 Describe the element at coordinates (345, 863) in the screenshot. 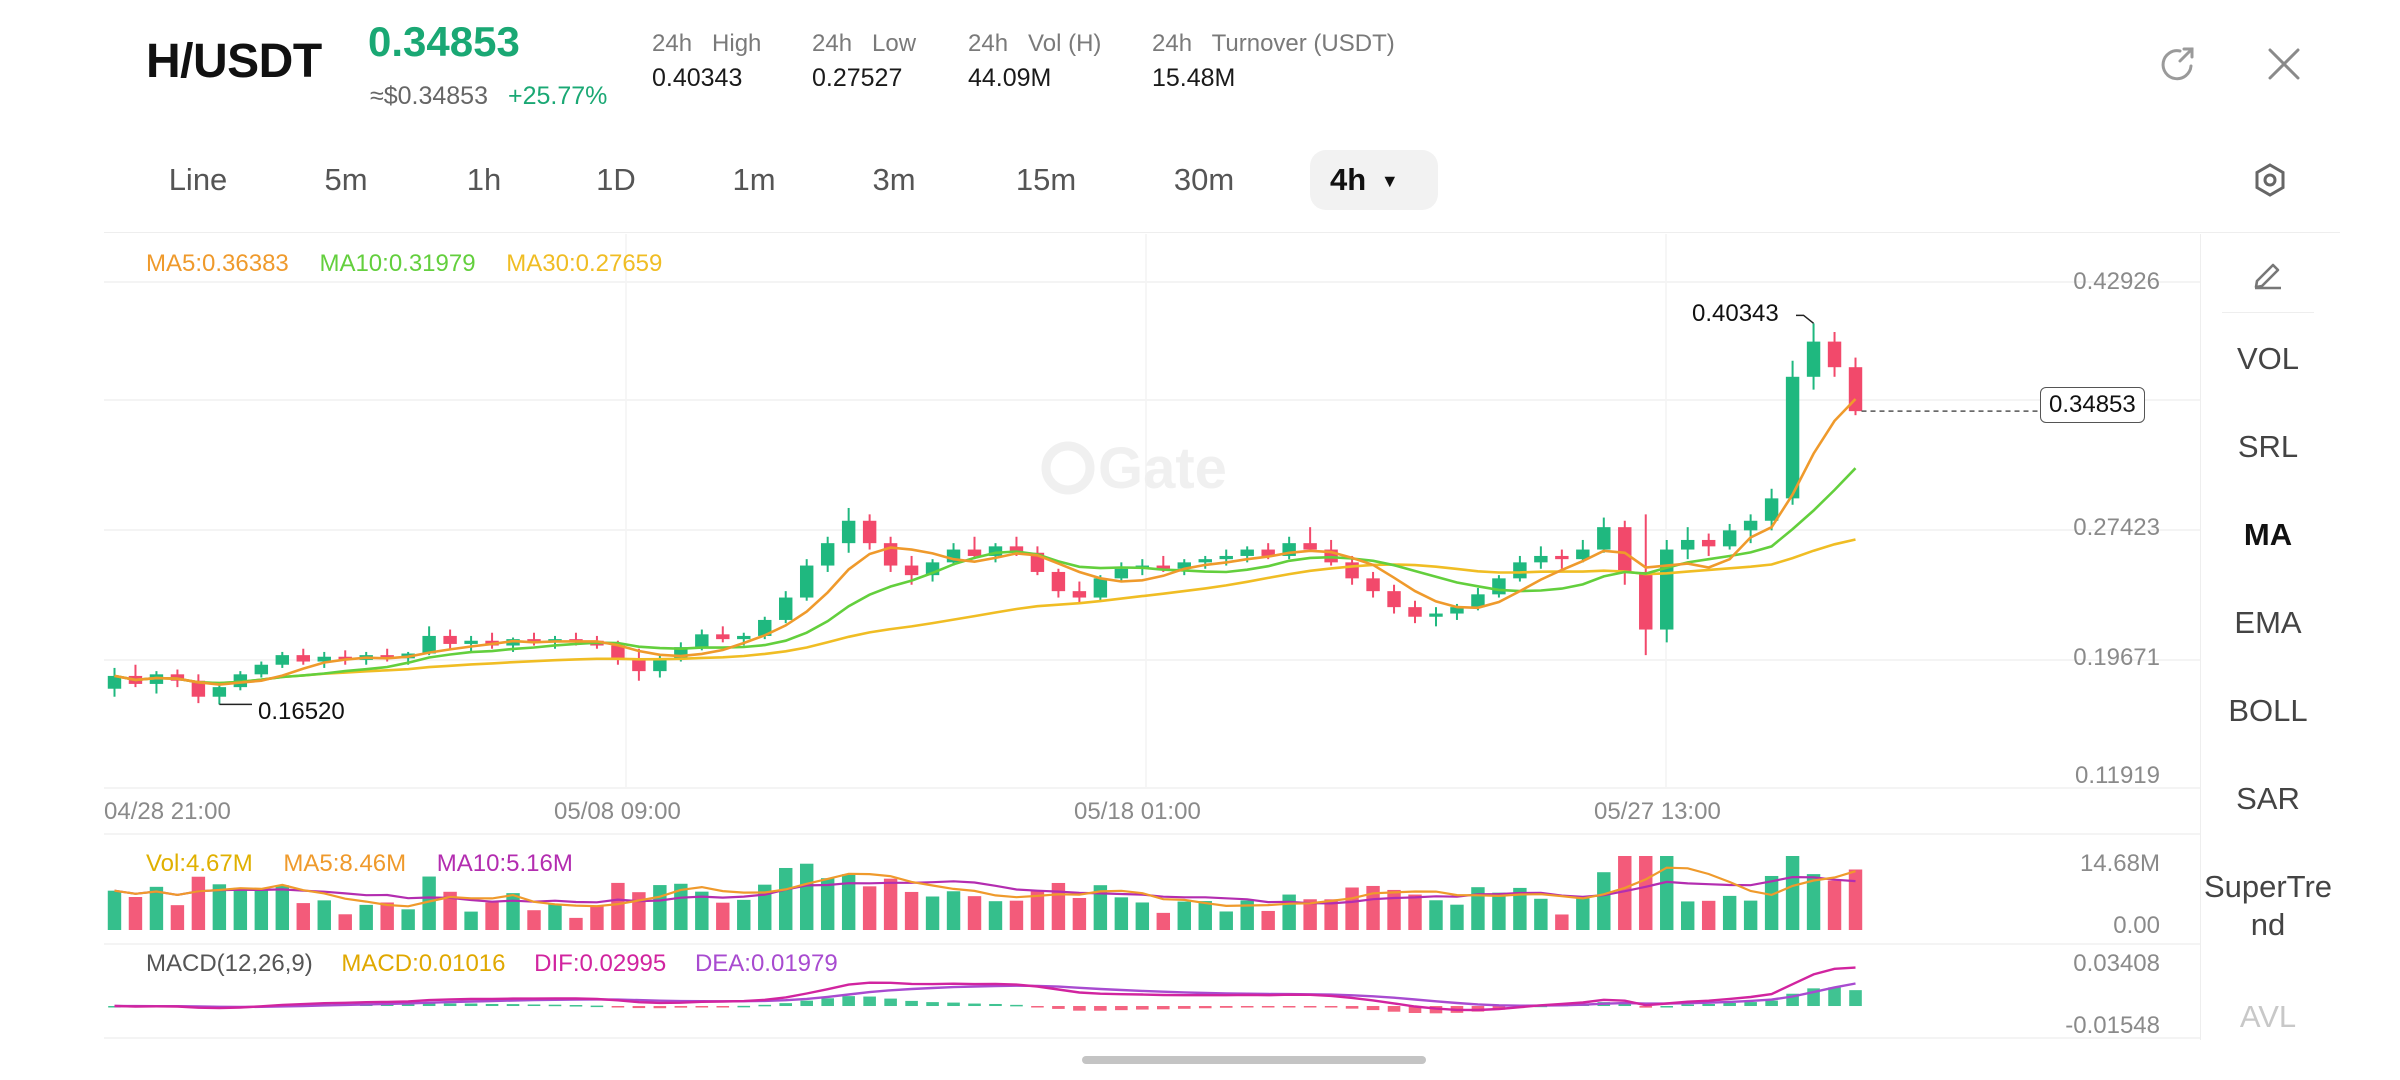

I see `legend-vol-ma5: MA5:8.46M` at that location.